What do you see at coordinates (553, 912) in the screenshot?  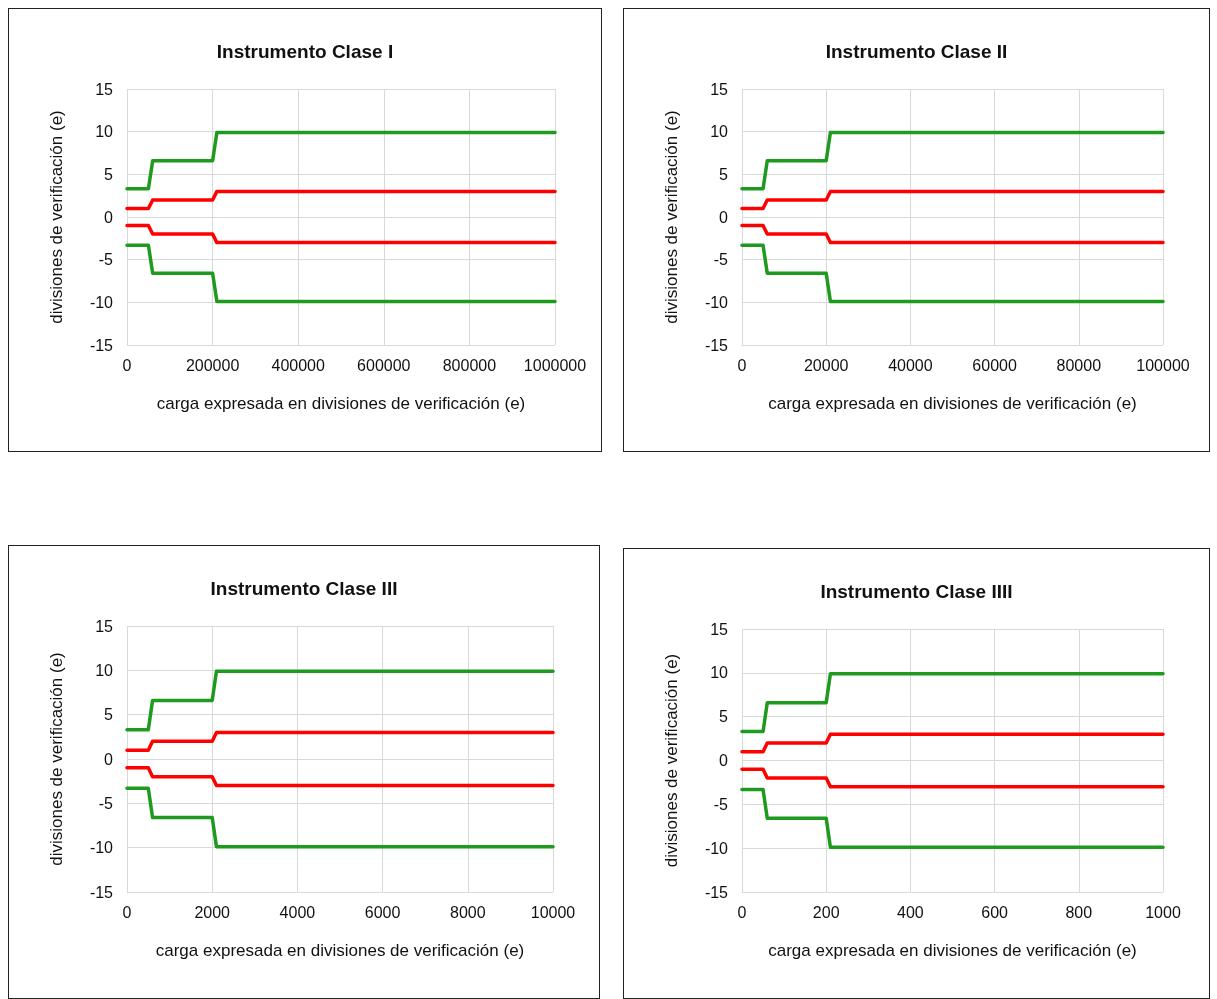 I see `x-tick-label: 10000` at bounding box center [553, 912].